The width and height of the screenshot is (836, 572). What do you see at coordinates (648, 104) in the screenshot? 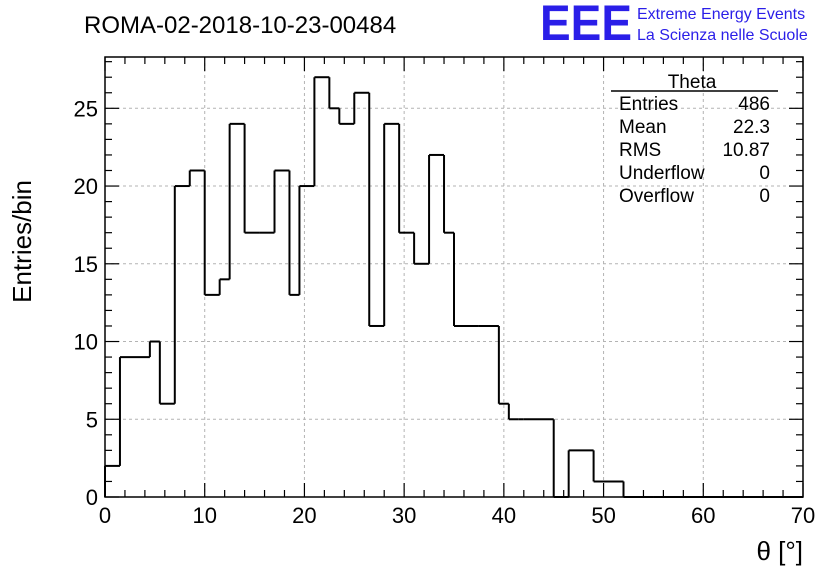
I see `stats-label: Entries` at bounding box center [648, 104].